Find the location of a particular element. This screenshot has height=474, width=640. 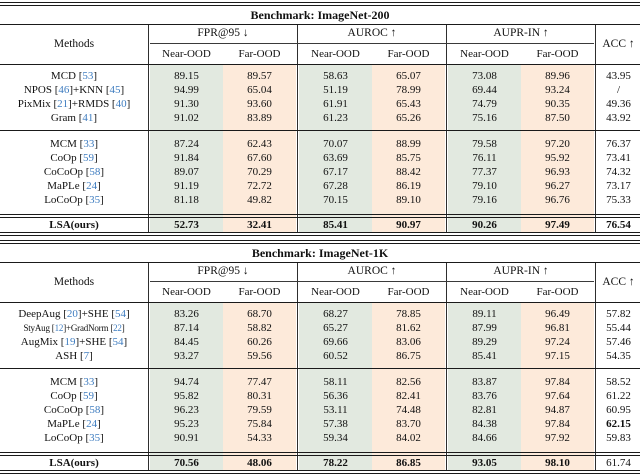

metric-cell: 49.82 is located at coordinates (259, 200).